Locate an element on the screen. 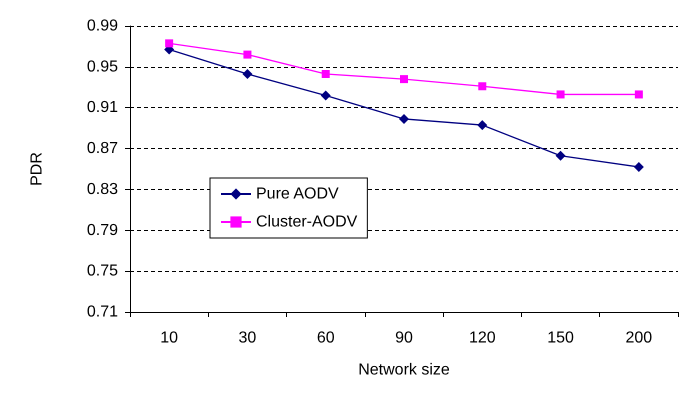  legend-label: Pure AODV is located at coordinates (298, 194).